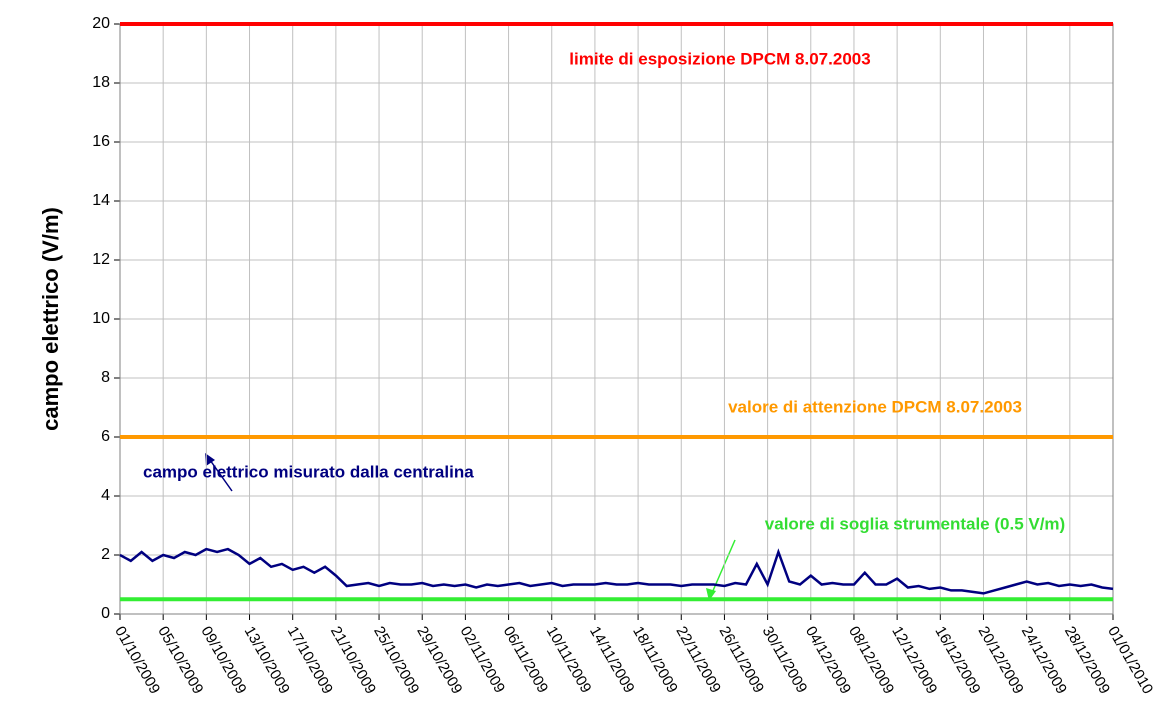  Describe the element at coordinates (137, 660) in the screenshot. I see `x-tick-label: 01/10/2009` at that location.